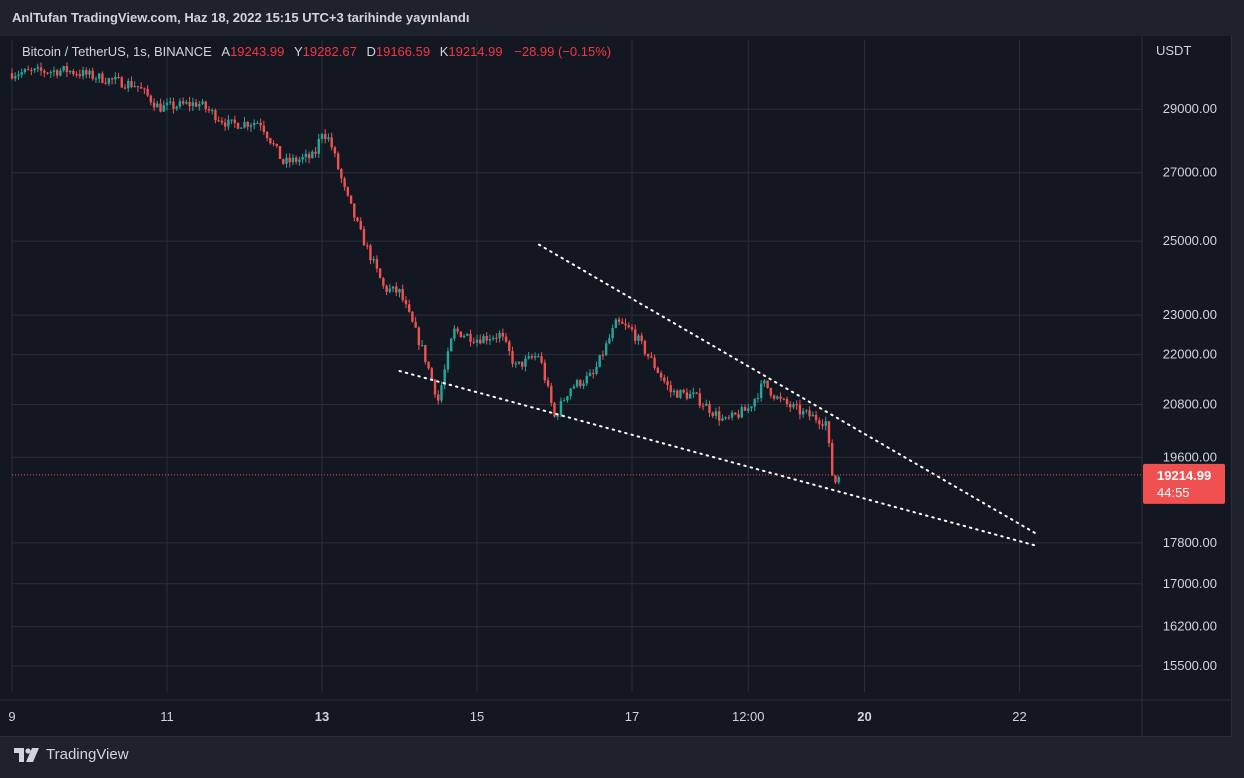 The width and height of the screenshot is (1244, 778). Describe the element at coordinates (1184, 475) in the screenshot. I see `current-price-label: 19214.99` at that location.